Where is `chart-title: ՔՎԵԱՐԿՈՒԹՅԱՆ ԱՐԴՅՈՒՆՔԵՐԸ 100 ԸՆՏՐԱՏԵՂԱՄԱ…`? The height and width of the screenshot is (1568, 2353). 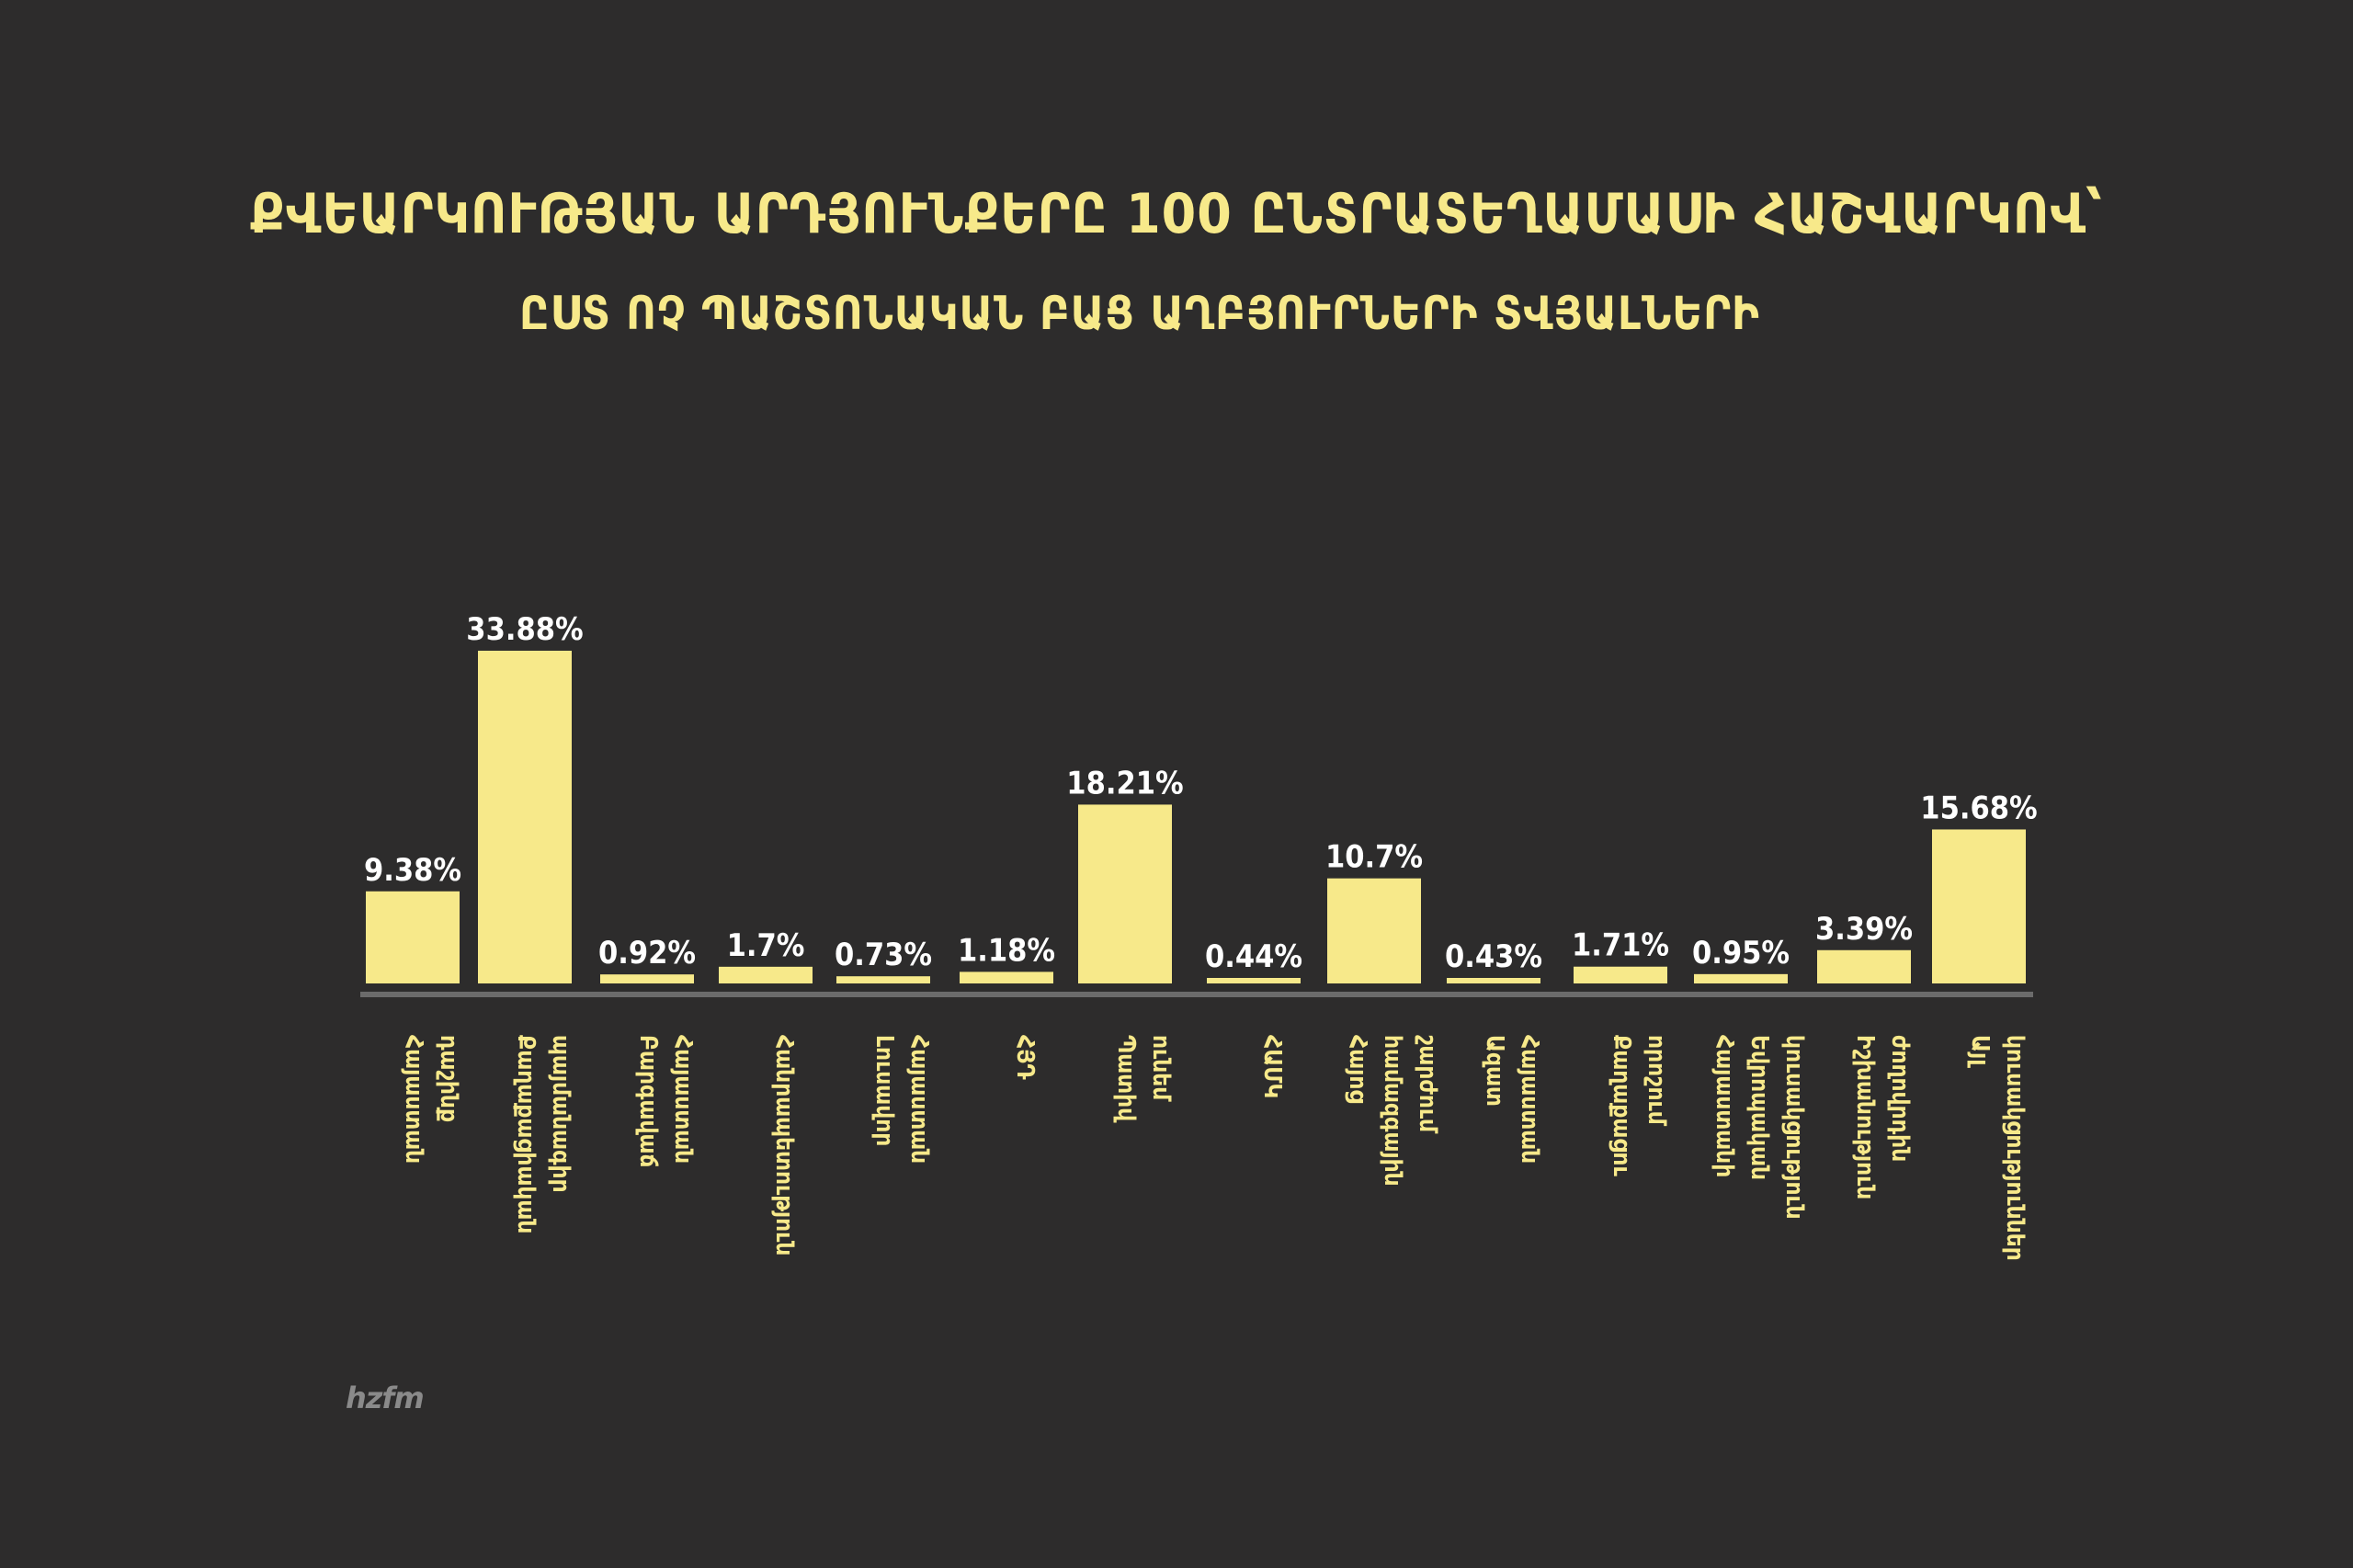 chart-title: ՔՎԵԱՐԿՈՒԹՅԱՆ ԱՐԴՅՈՒՆՔԵՐԸ 100 ԸՆՏՐԱՏԵՂԱՄԱ… is located at coordinates (1176, 214).